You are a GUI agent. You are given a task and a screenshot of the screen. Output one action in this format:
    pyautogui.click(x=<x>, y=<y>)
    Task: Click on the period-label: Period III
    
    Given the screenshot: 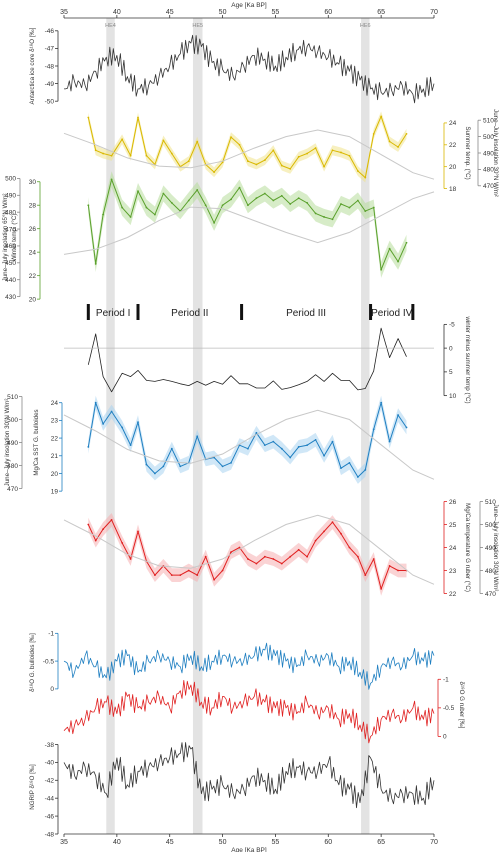 What is the action you would take?
    pyautogui.click(x=306, y=313)
    